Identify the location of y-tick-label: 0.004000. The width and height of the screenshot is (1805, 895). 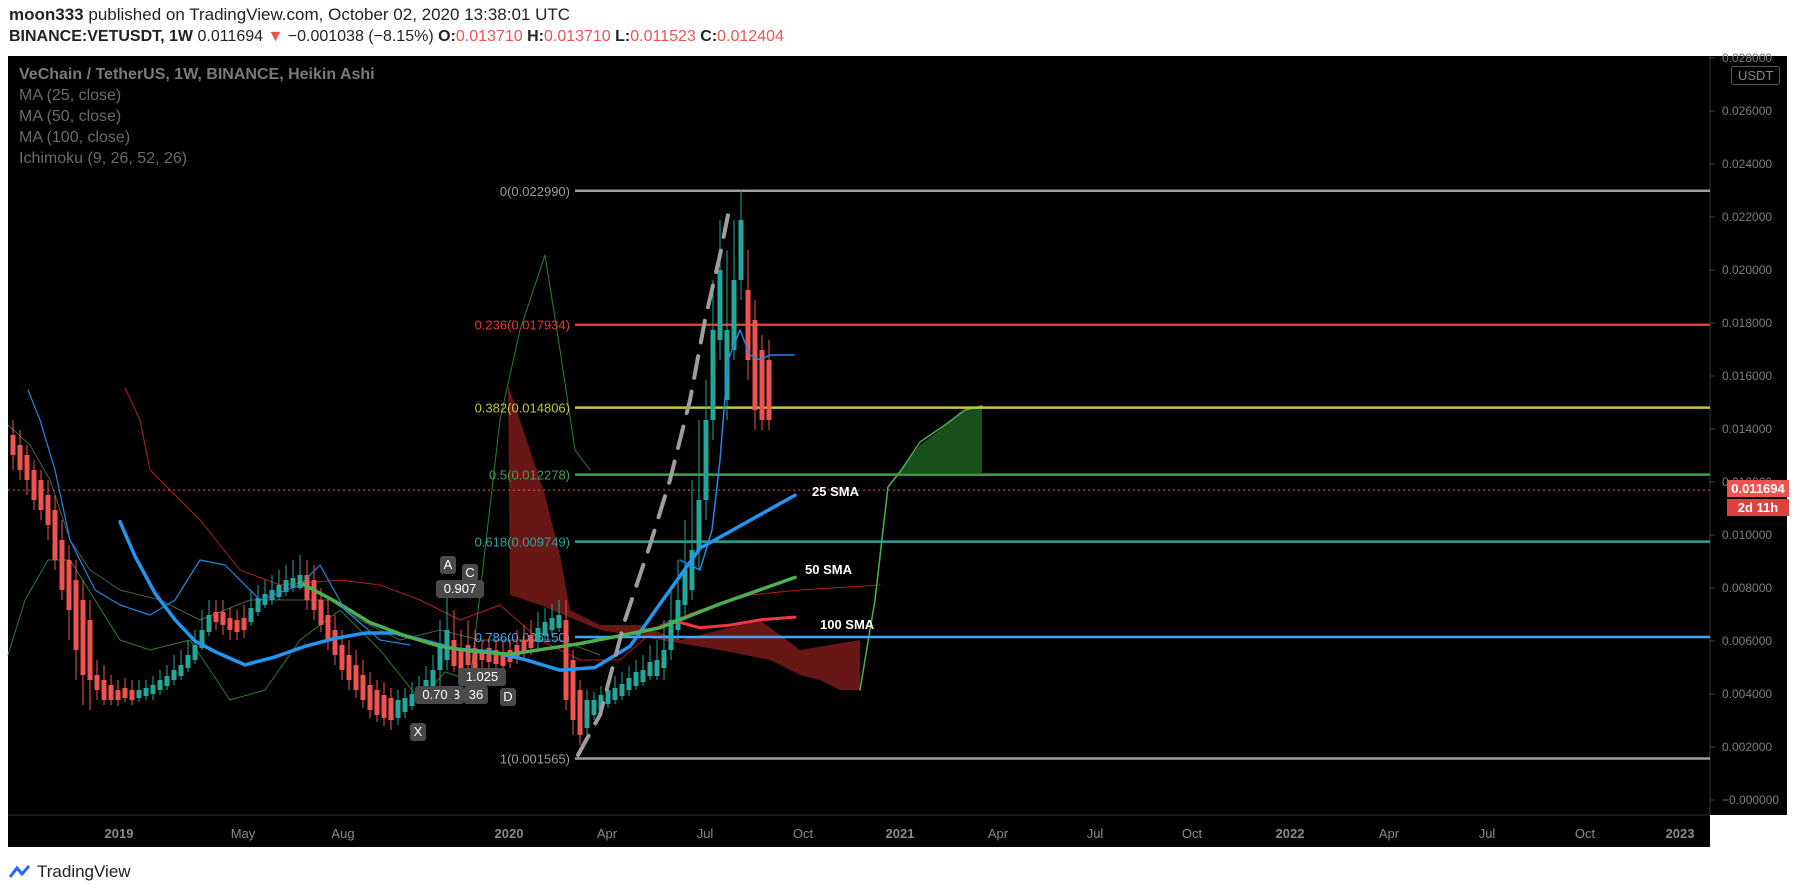
(1747, 694).